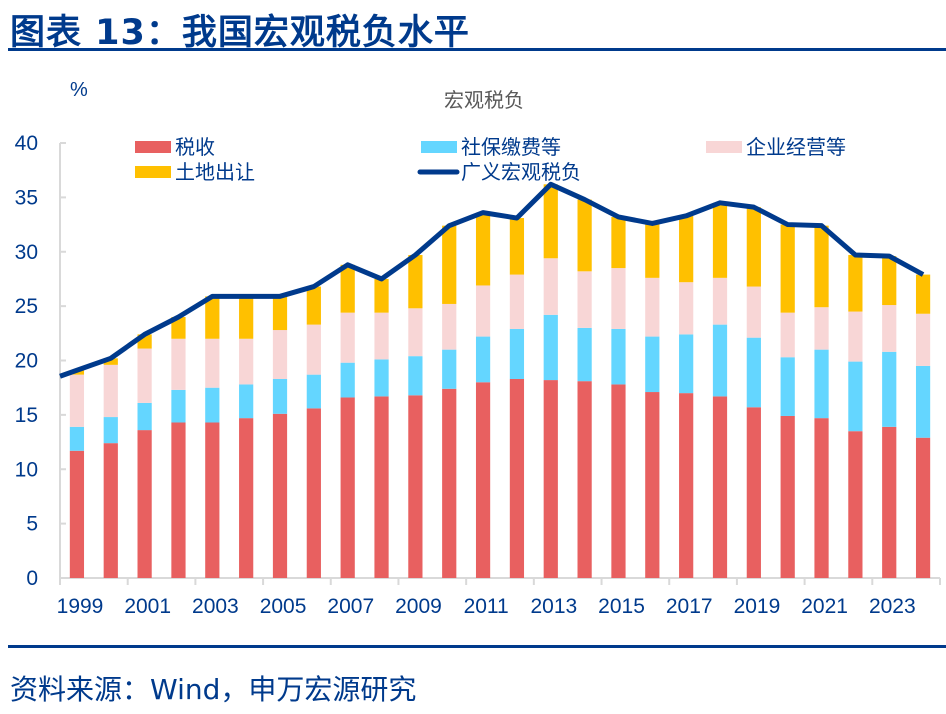 Image resolution: width=946 pixels, height=714 pixels. I want to click on bar-tax-2005, so click(280, 495).